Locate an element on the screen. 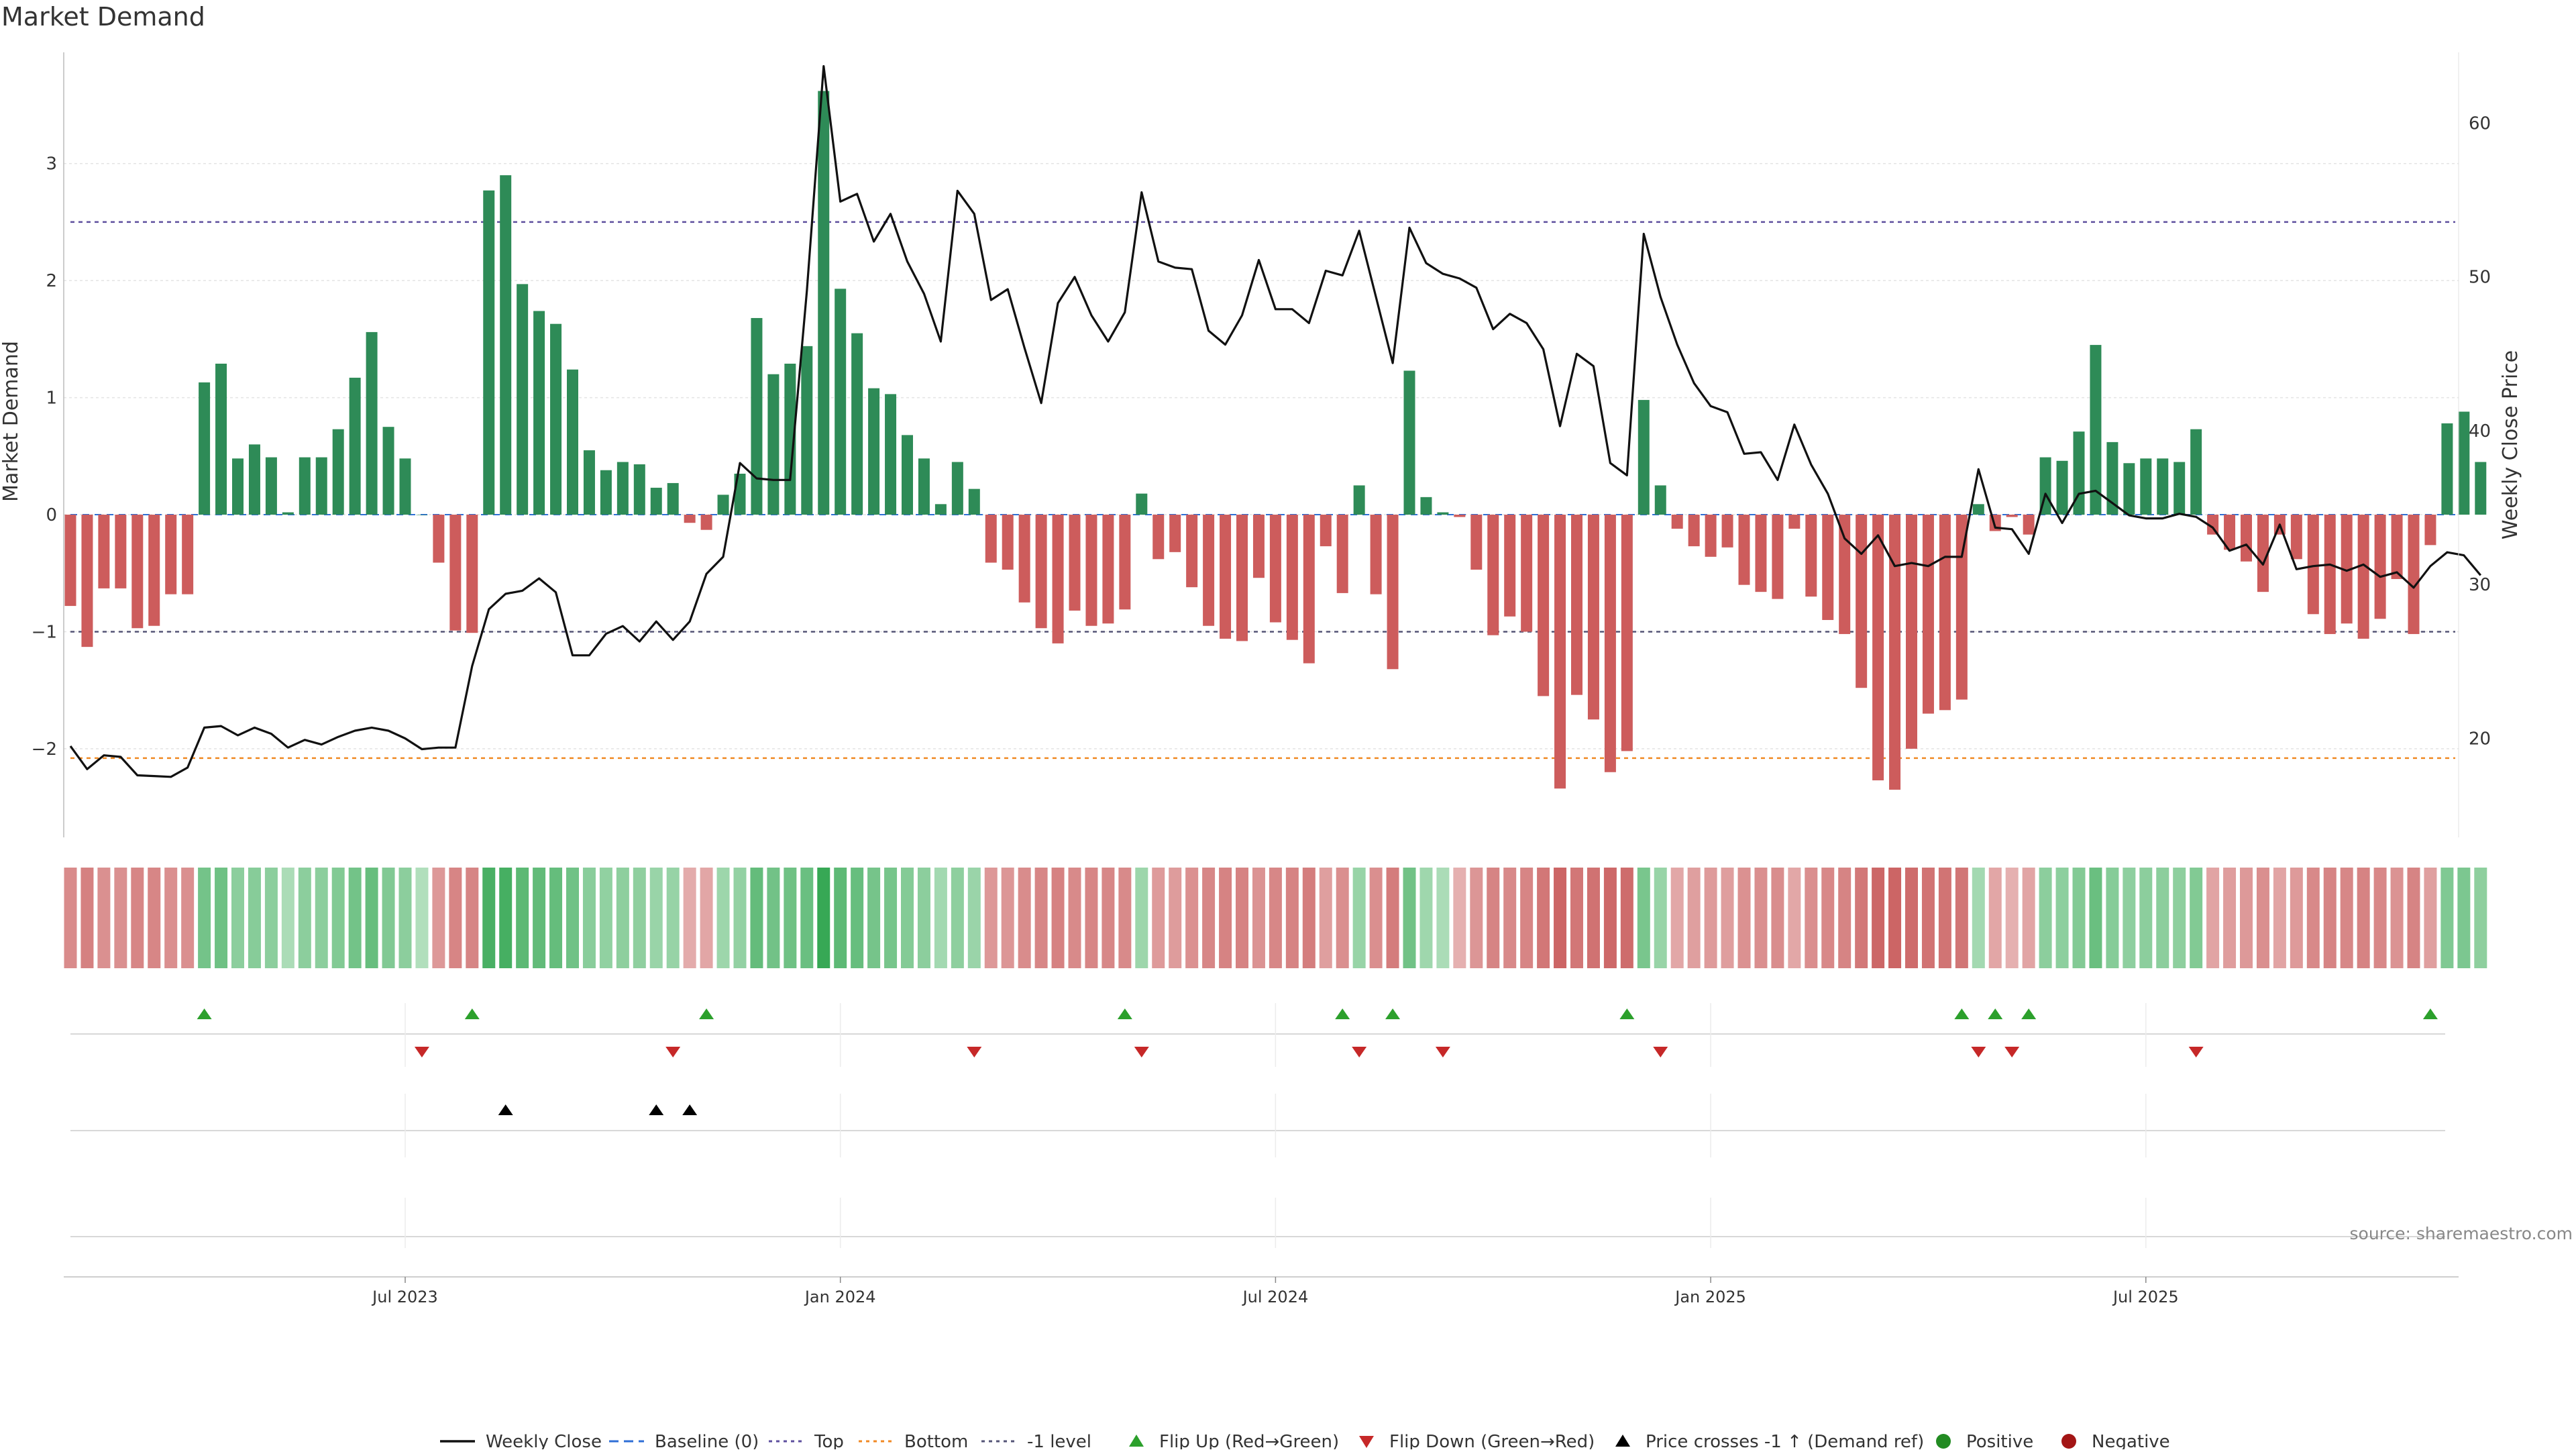 The image size is (2576, 1452). y-tick-label: −2 is located at coordinates (44, 750).